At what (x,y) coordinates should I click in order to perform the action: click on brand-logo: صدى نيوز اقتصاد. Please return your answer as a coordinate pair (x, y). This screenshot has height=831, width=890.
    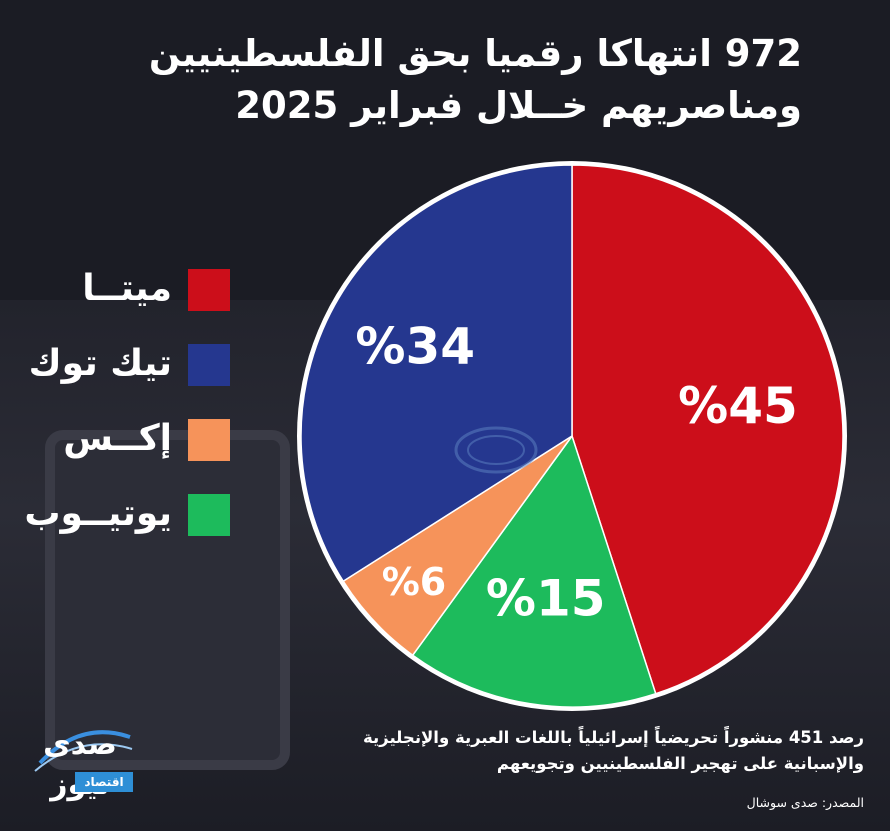
    Looking at the image, I should click on (80, 760).